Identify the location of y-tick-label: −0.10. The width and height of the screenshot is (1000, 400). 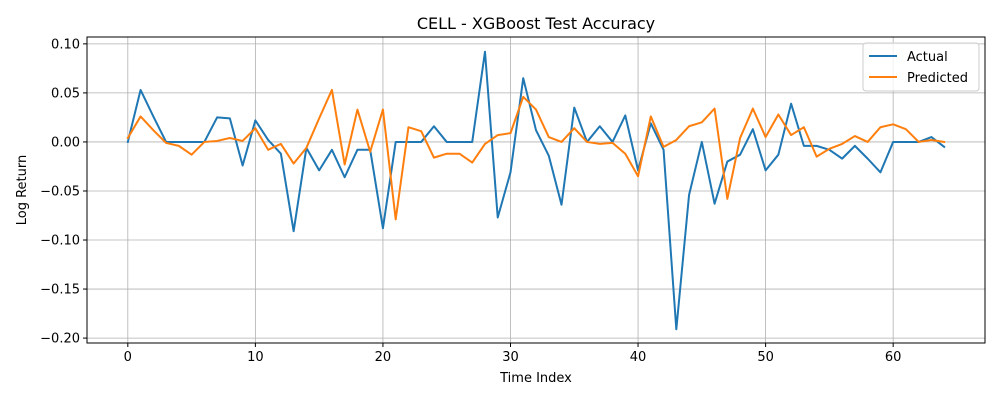
(60, 241).